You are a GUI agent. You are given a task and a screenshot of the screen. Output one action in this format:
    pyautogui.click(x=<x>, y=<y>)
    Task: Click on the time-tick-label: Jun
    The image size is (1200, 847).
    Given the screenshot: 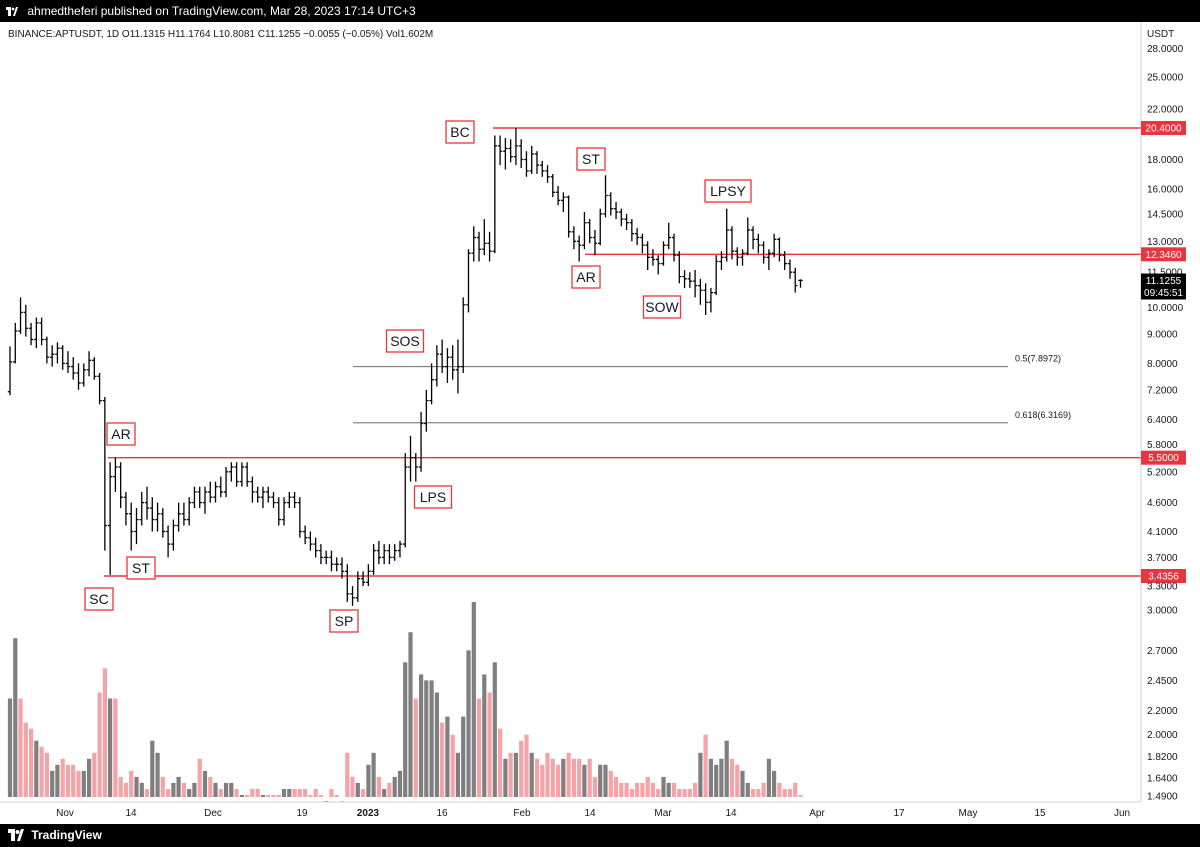 What is the action you would take?
    pyautogui.click(x=1122, y=813)
    